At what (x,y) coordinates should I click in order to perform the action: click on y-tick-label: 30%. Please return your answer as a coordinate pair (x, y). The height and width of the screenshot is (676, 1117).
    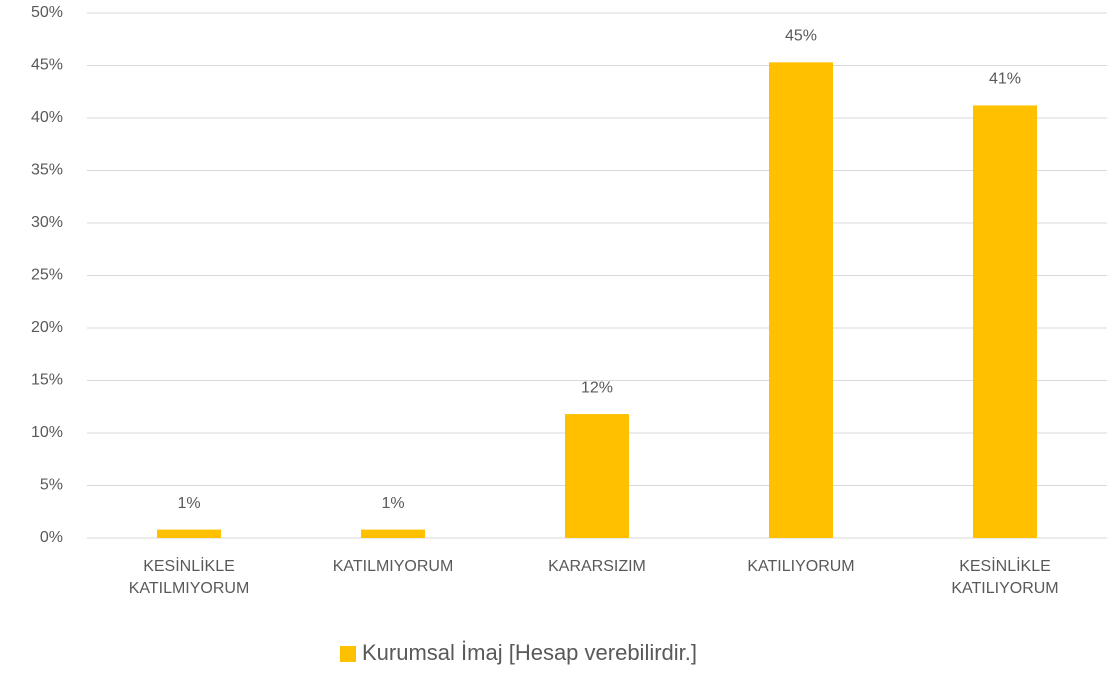
    Looking at the image, I should click on (47, 222).